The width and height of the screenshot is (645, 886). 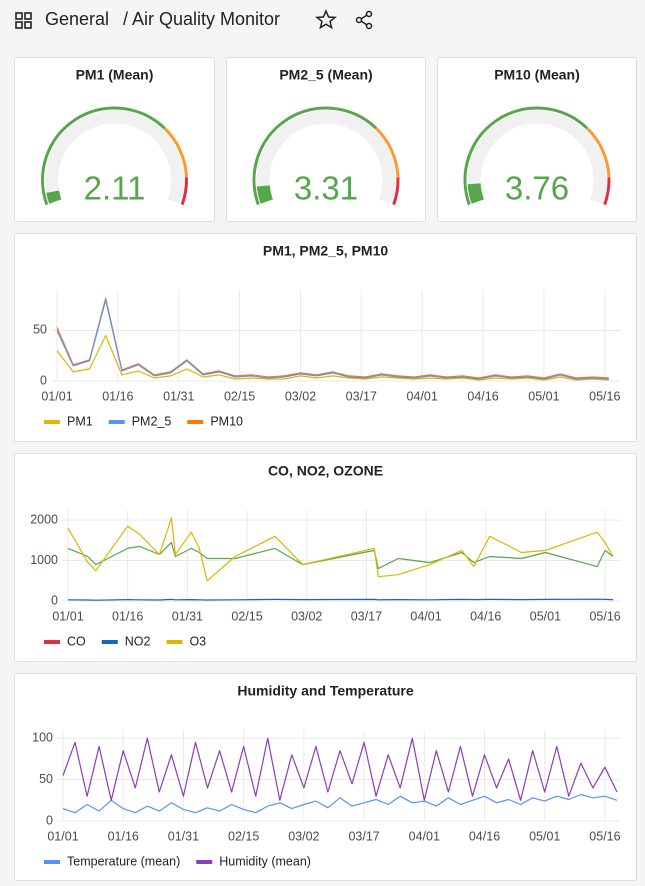 I want to click on legend-label: PM1, so click(x=80, y=421).